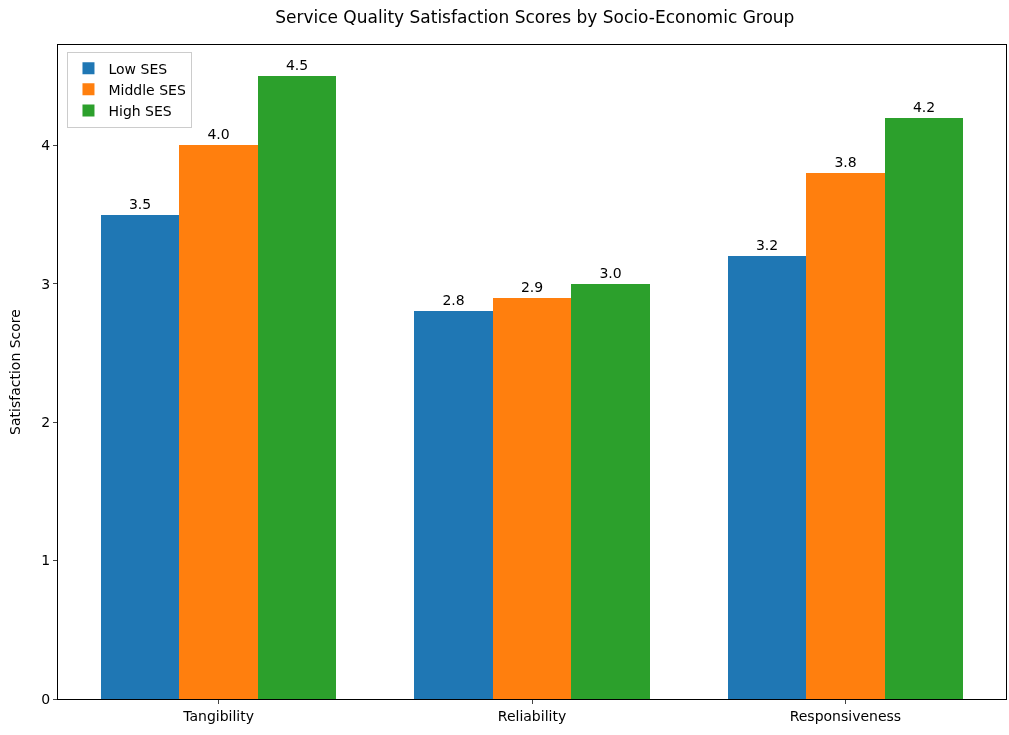 This screenshot has height=735, width=1009. What do you see at coordinates (218, 715) in the screenshot?
I see `x-tick-label: Tangibility` at bounding box center [218, 715].